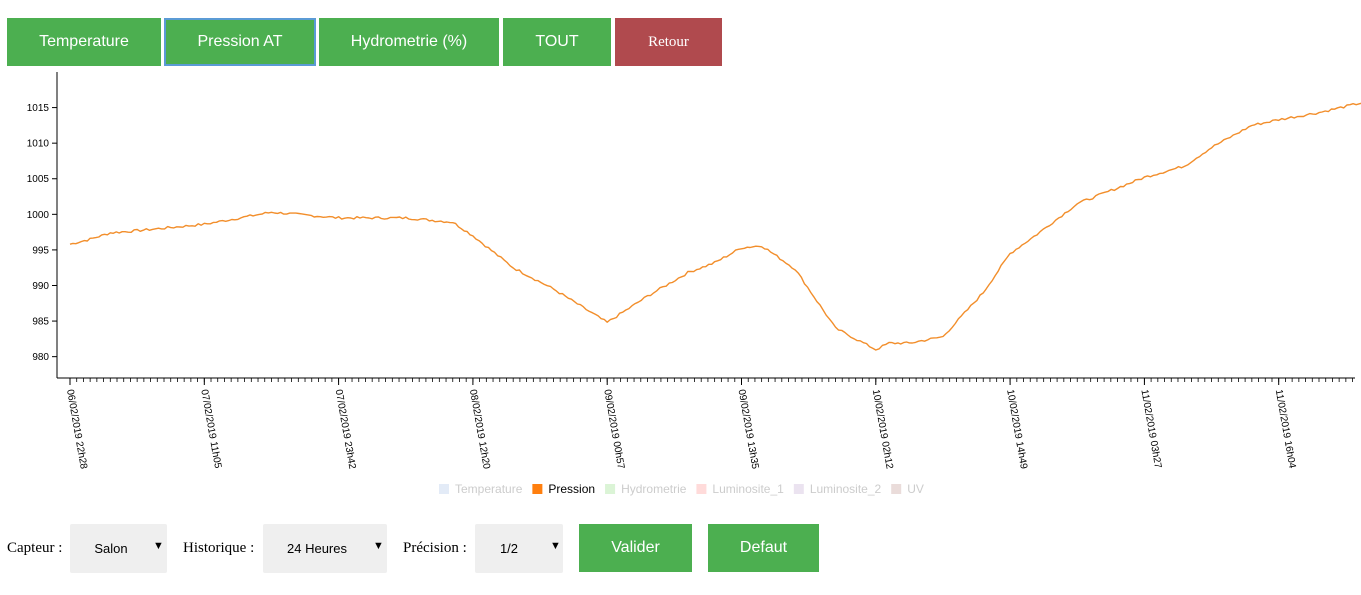  I want to click on tab-pression-at: Pression AT, so click(240, 42).